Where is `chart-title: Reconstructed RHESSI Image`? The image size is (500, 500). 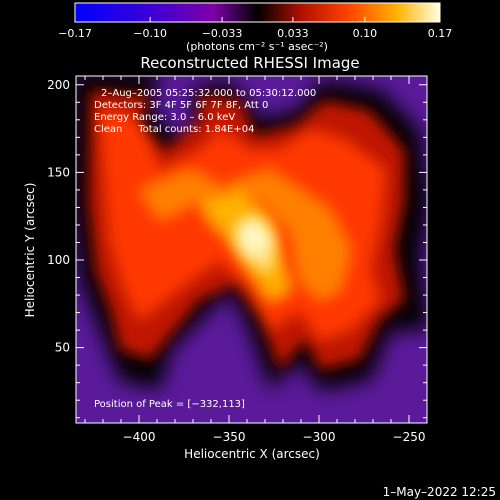 chart-title: Reconstructed RHESSI Image is located at coordinates (249, 63).